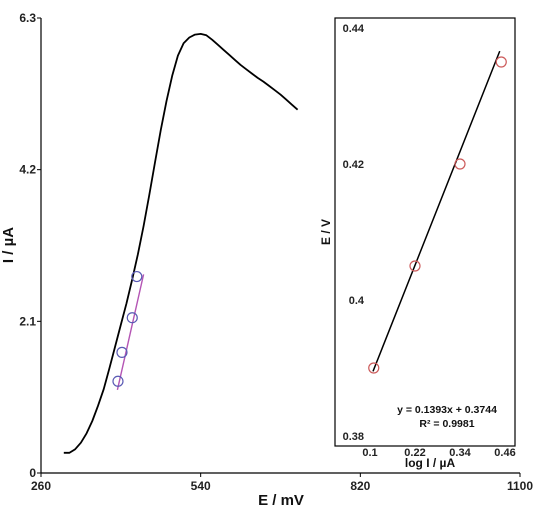  Describe the element at coordinates (8, 245) in the screenshot. I see `main-y-axis-title: I / µA` at that location.